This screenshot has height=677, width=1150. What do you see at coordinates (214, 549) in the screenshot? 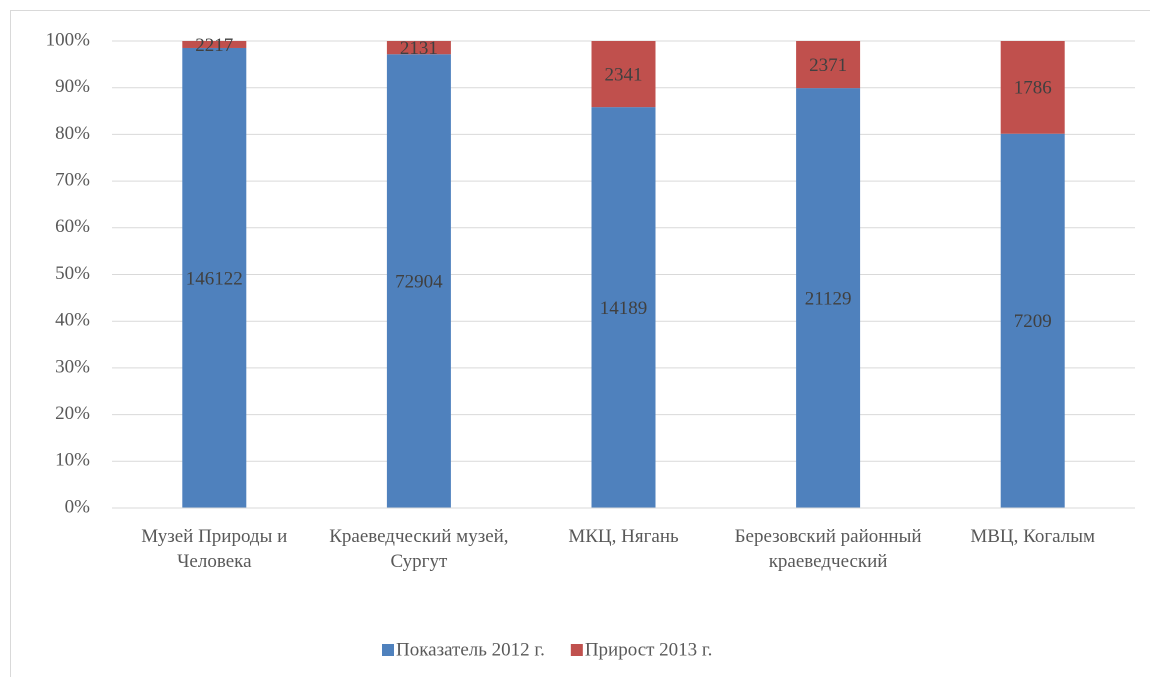
I see `x-tick-label: Музей Природы и Человека` at bounding box center [214, 549].